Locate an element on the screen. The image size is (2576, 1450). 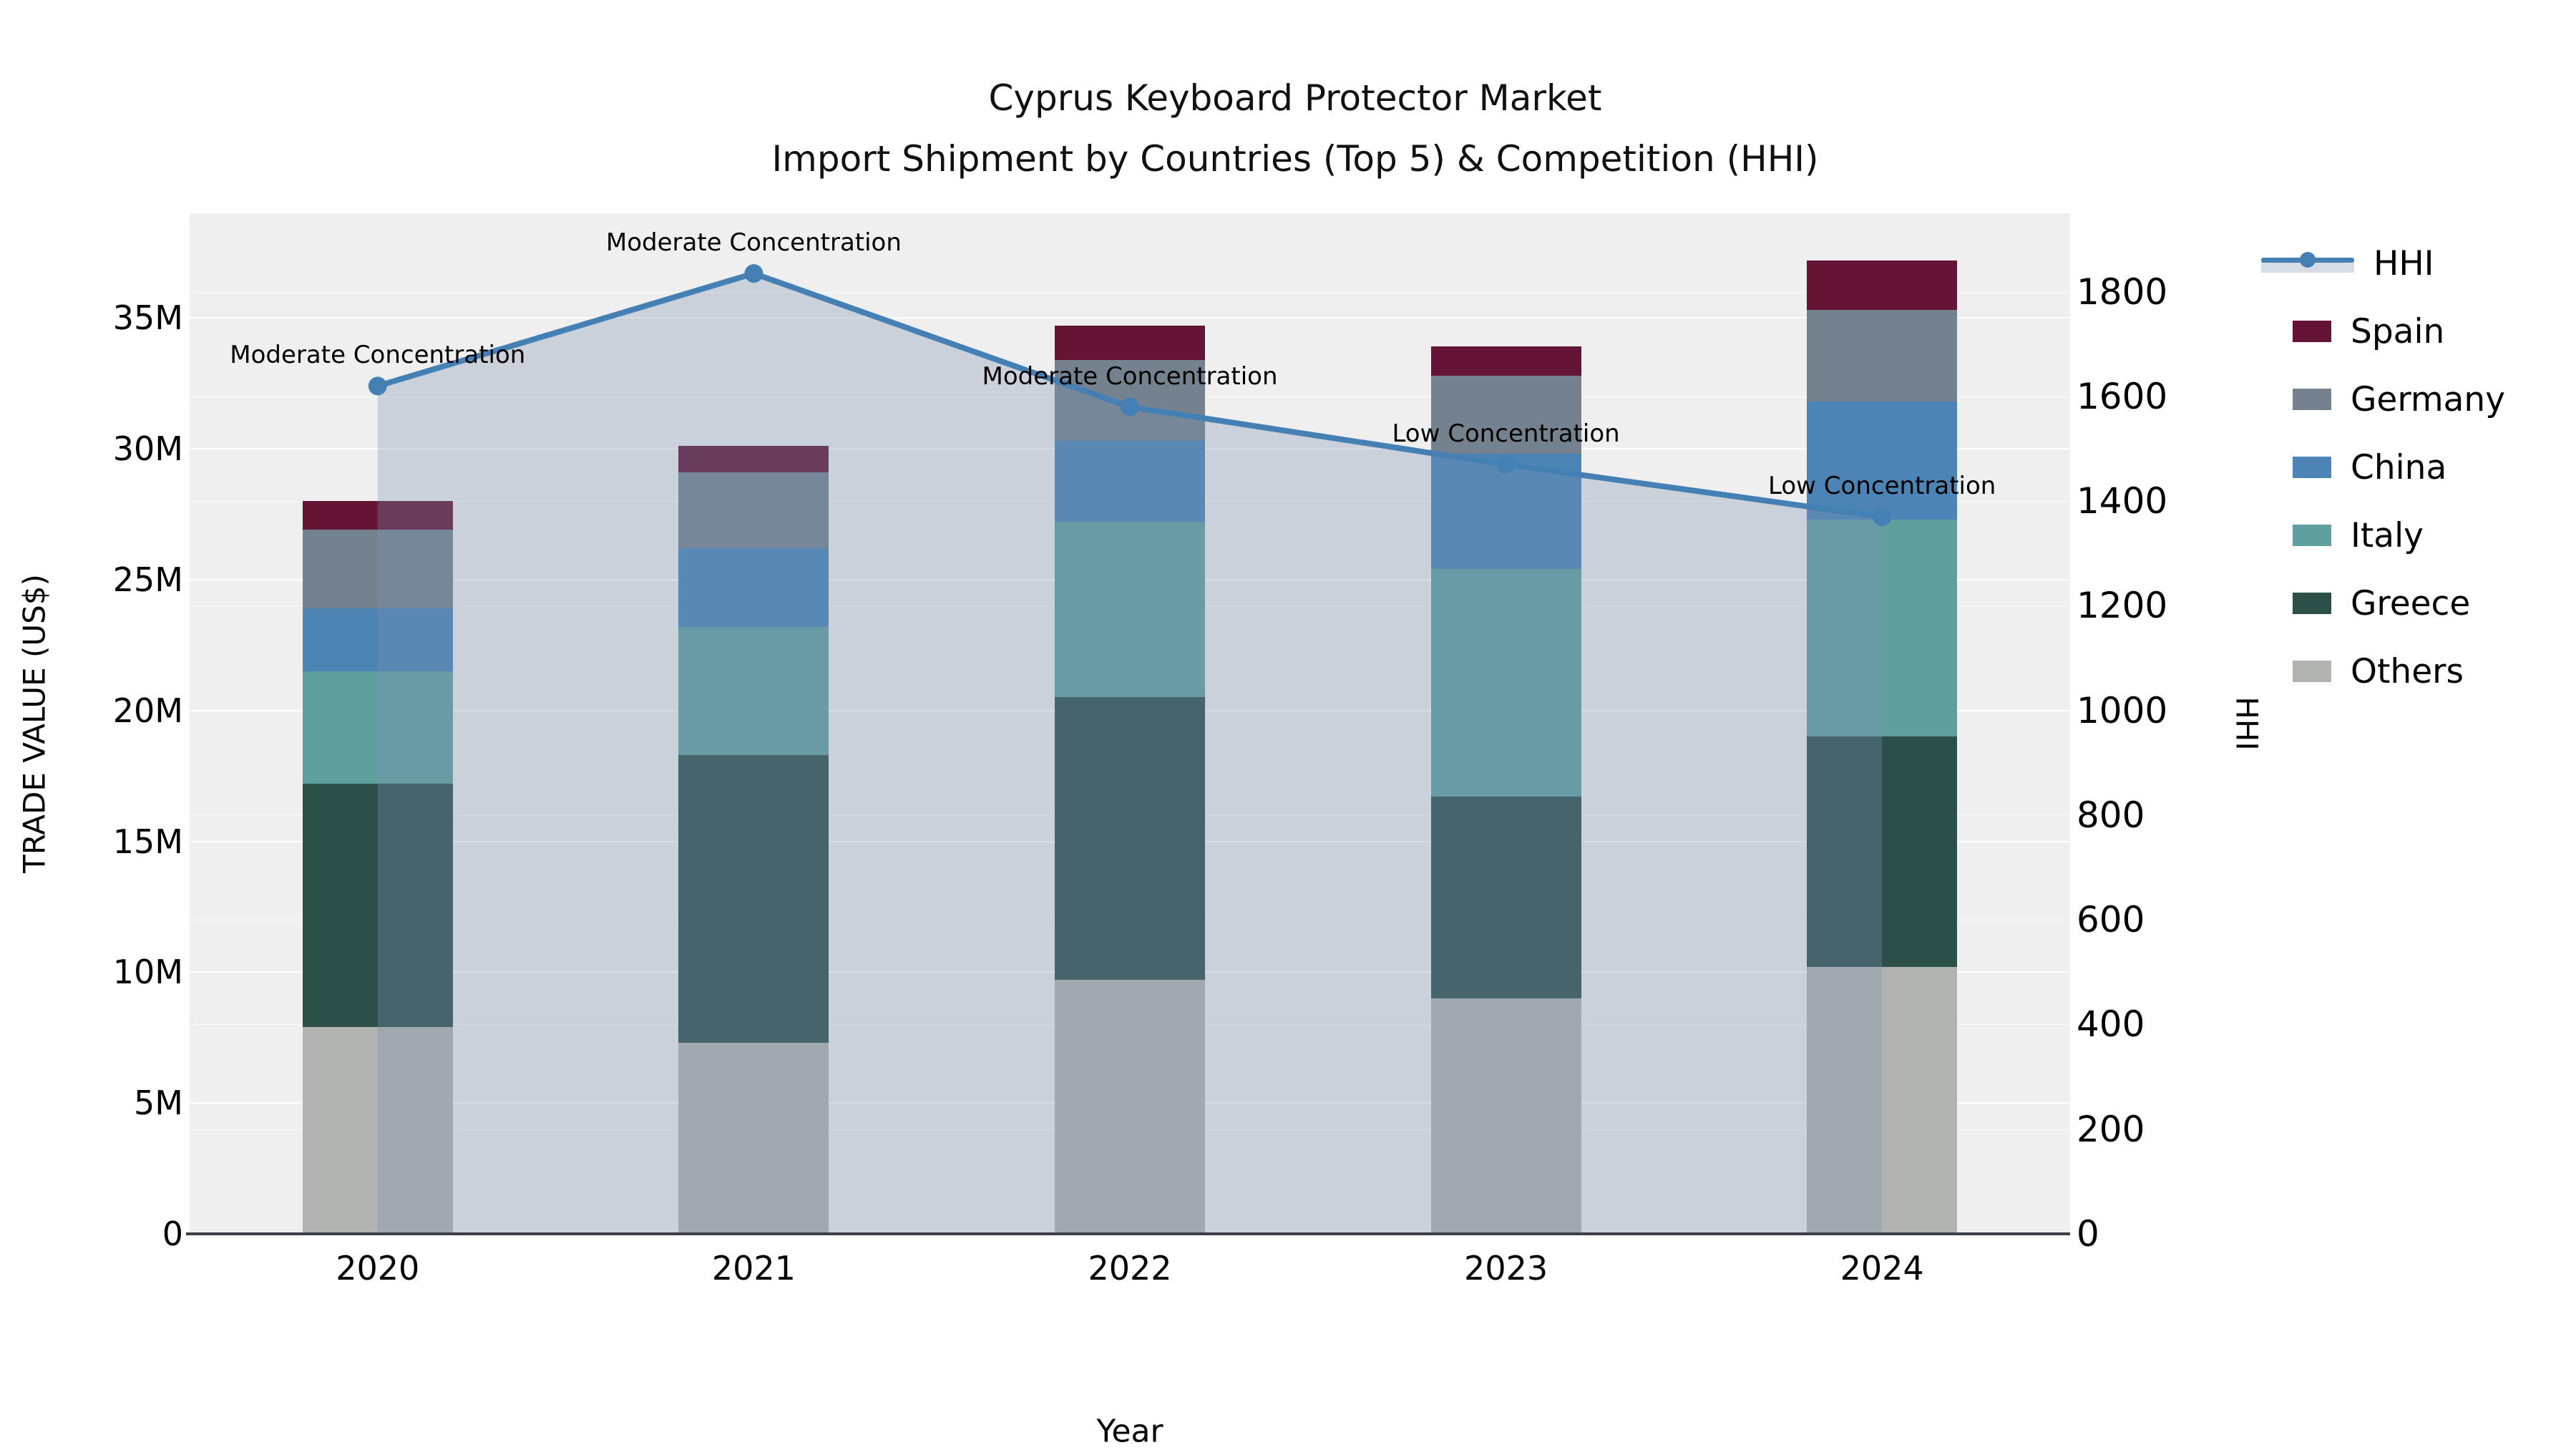
y-left-tick-label: 5M is located at coordinates (158, 1103).